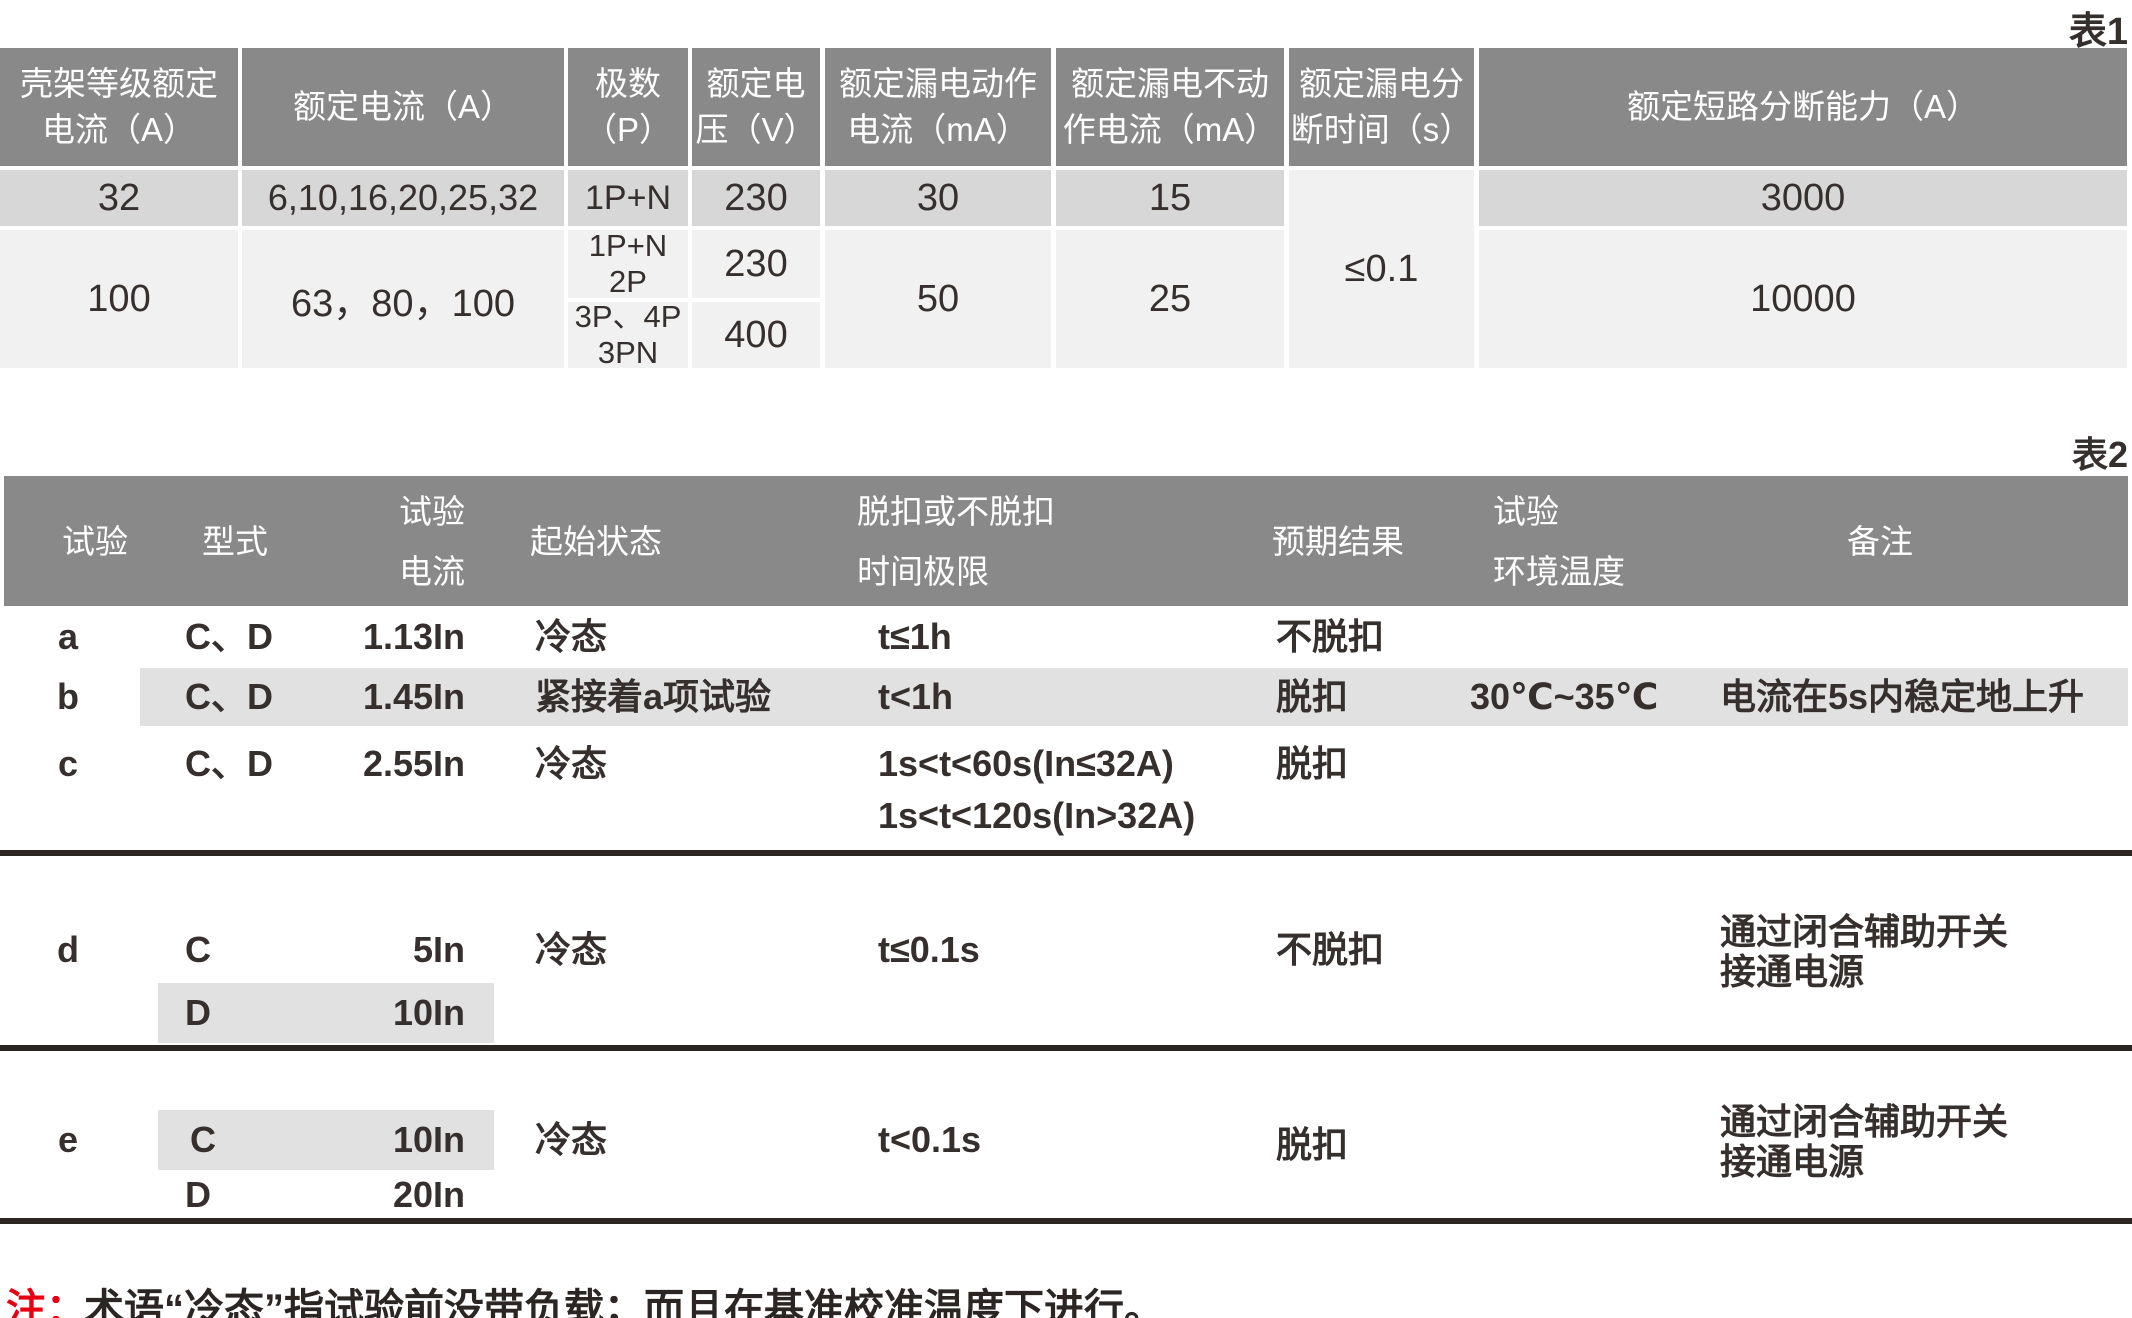  What do you see at coordinates (1792, 1161) in the screenshot?
I see `t2-e-remark-line2: 接通电源` at bounding box center [1792, 1161].